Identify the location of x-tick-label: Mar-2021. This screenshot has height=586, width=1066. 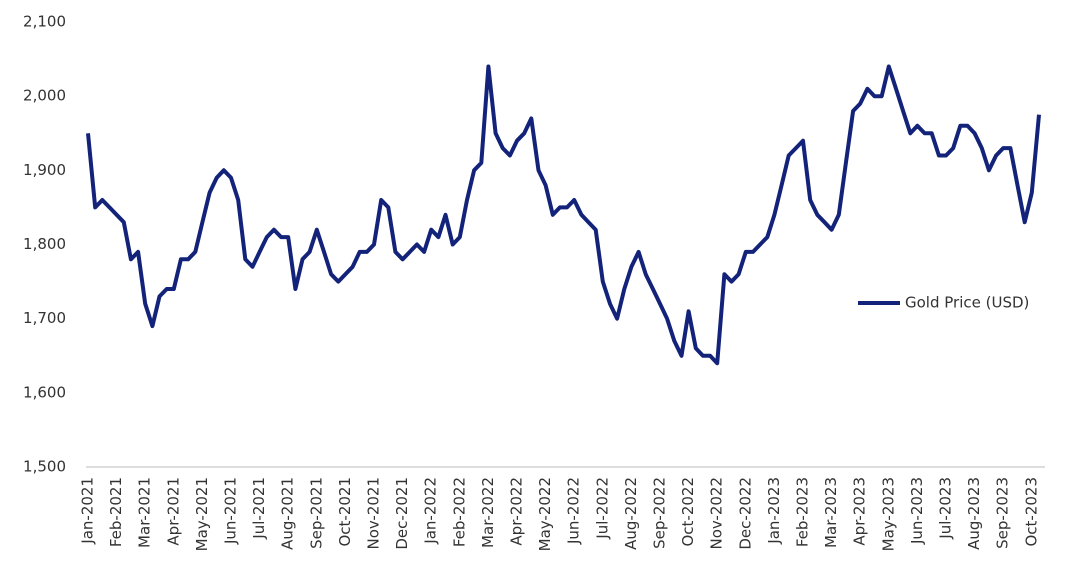
(145, 512).